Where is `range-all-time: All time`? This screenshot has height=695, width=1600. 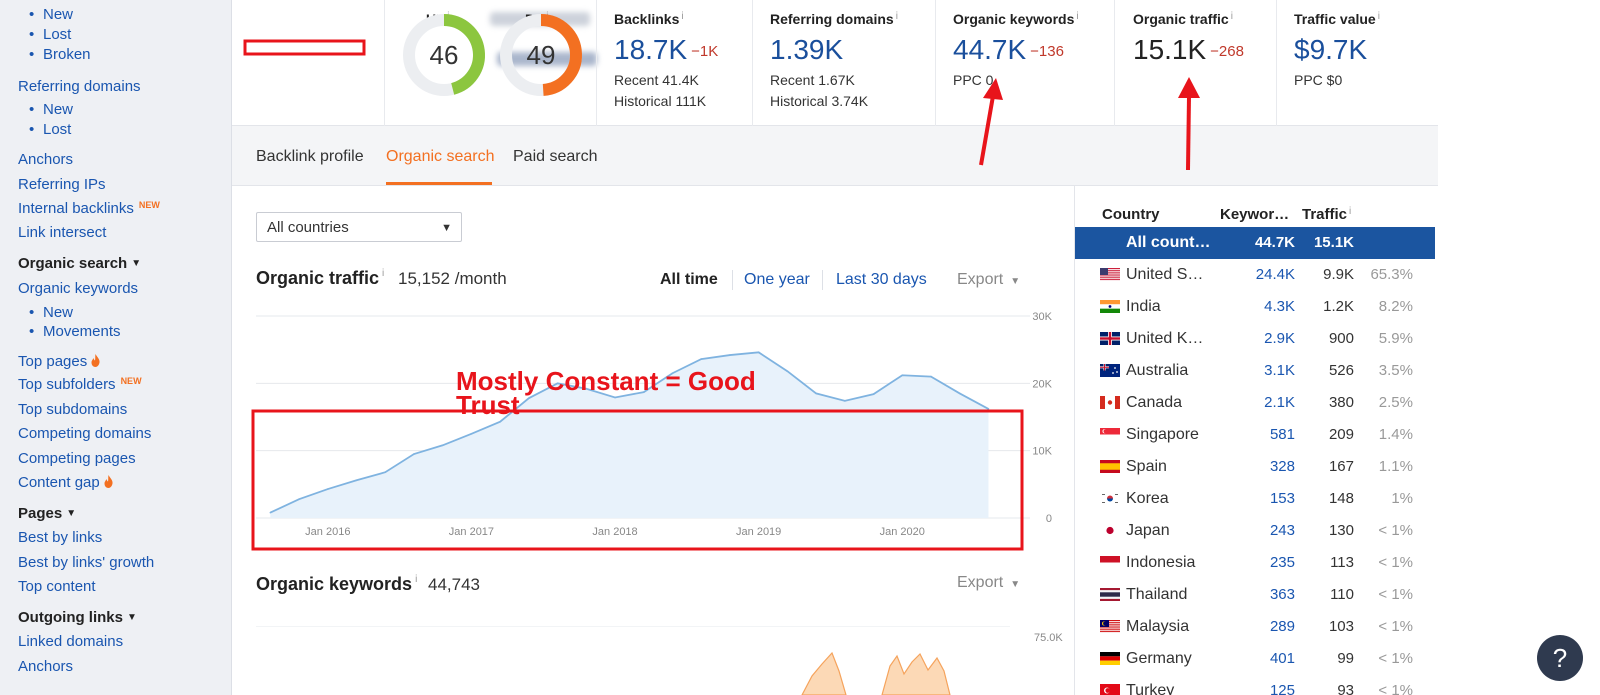
range-all-time: All time is located at coordinates (689, 279).